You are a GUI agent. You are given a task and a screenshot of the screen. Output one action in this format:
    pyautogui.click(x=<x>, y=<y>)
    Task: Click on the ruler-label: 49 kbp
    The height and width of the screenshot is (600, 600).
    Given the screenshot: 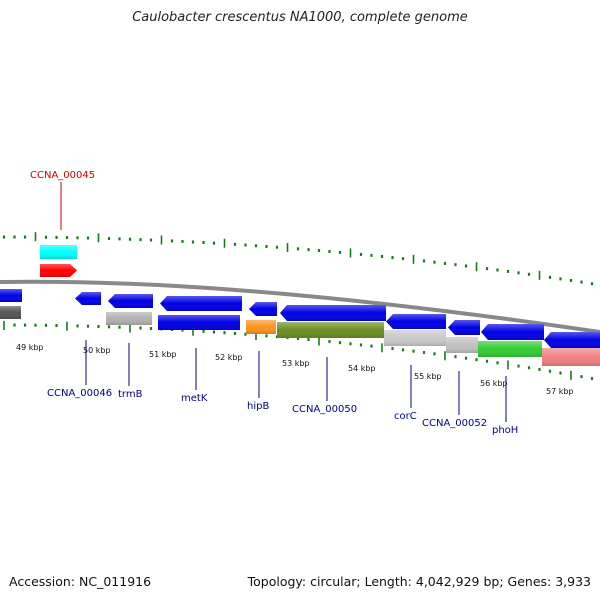 What is the action you would take?
    pyautogui.click(x=30, y=347)
    